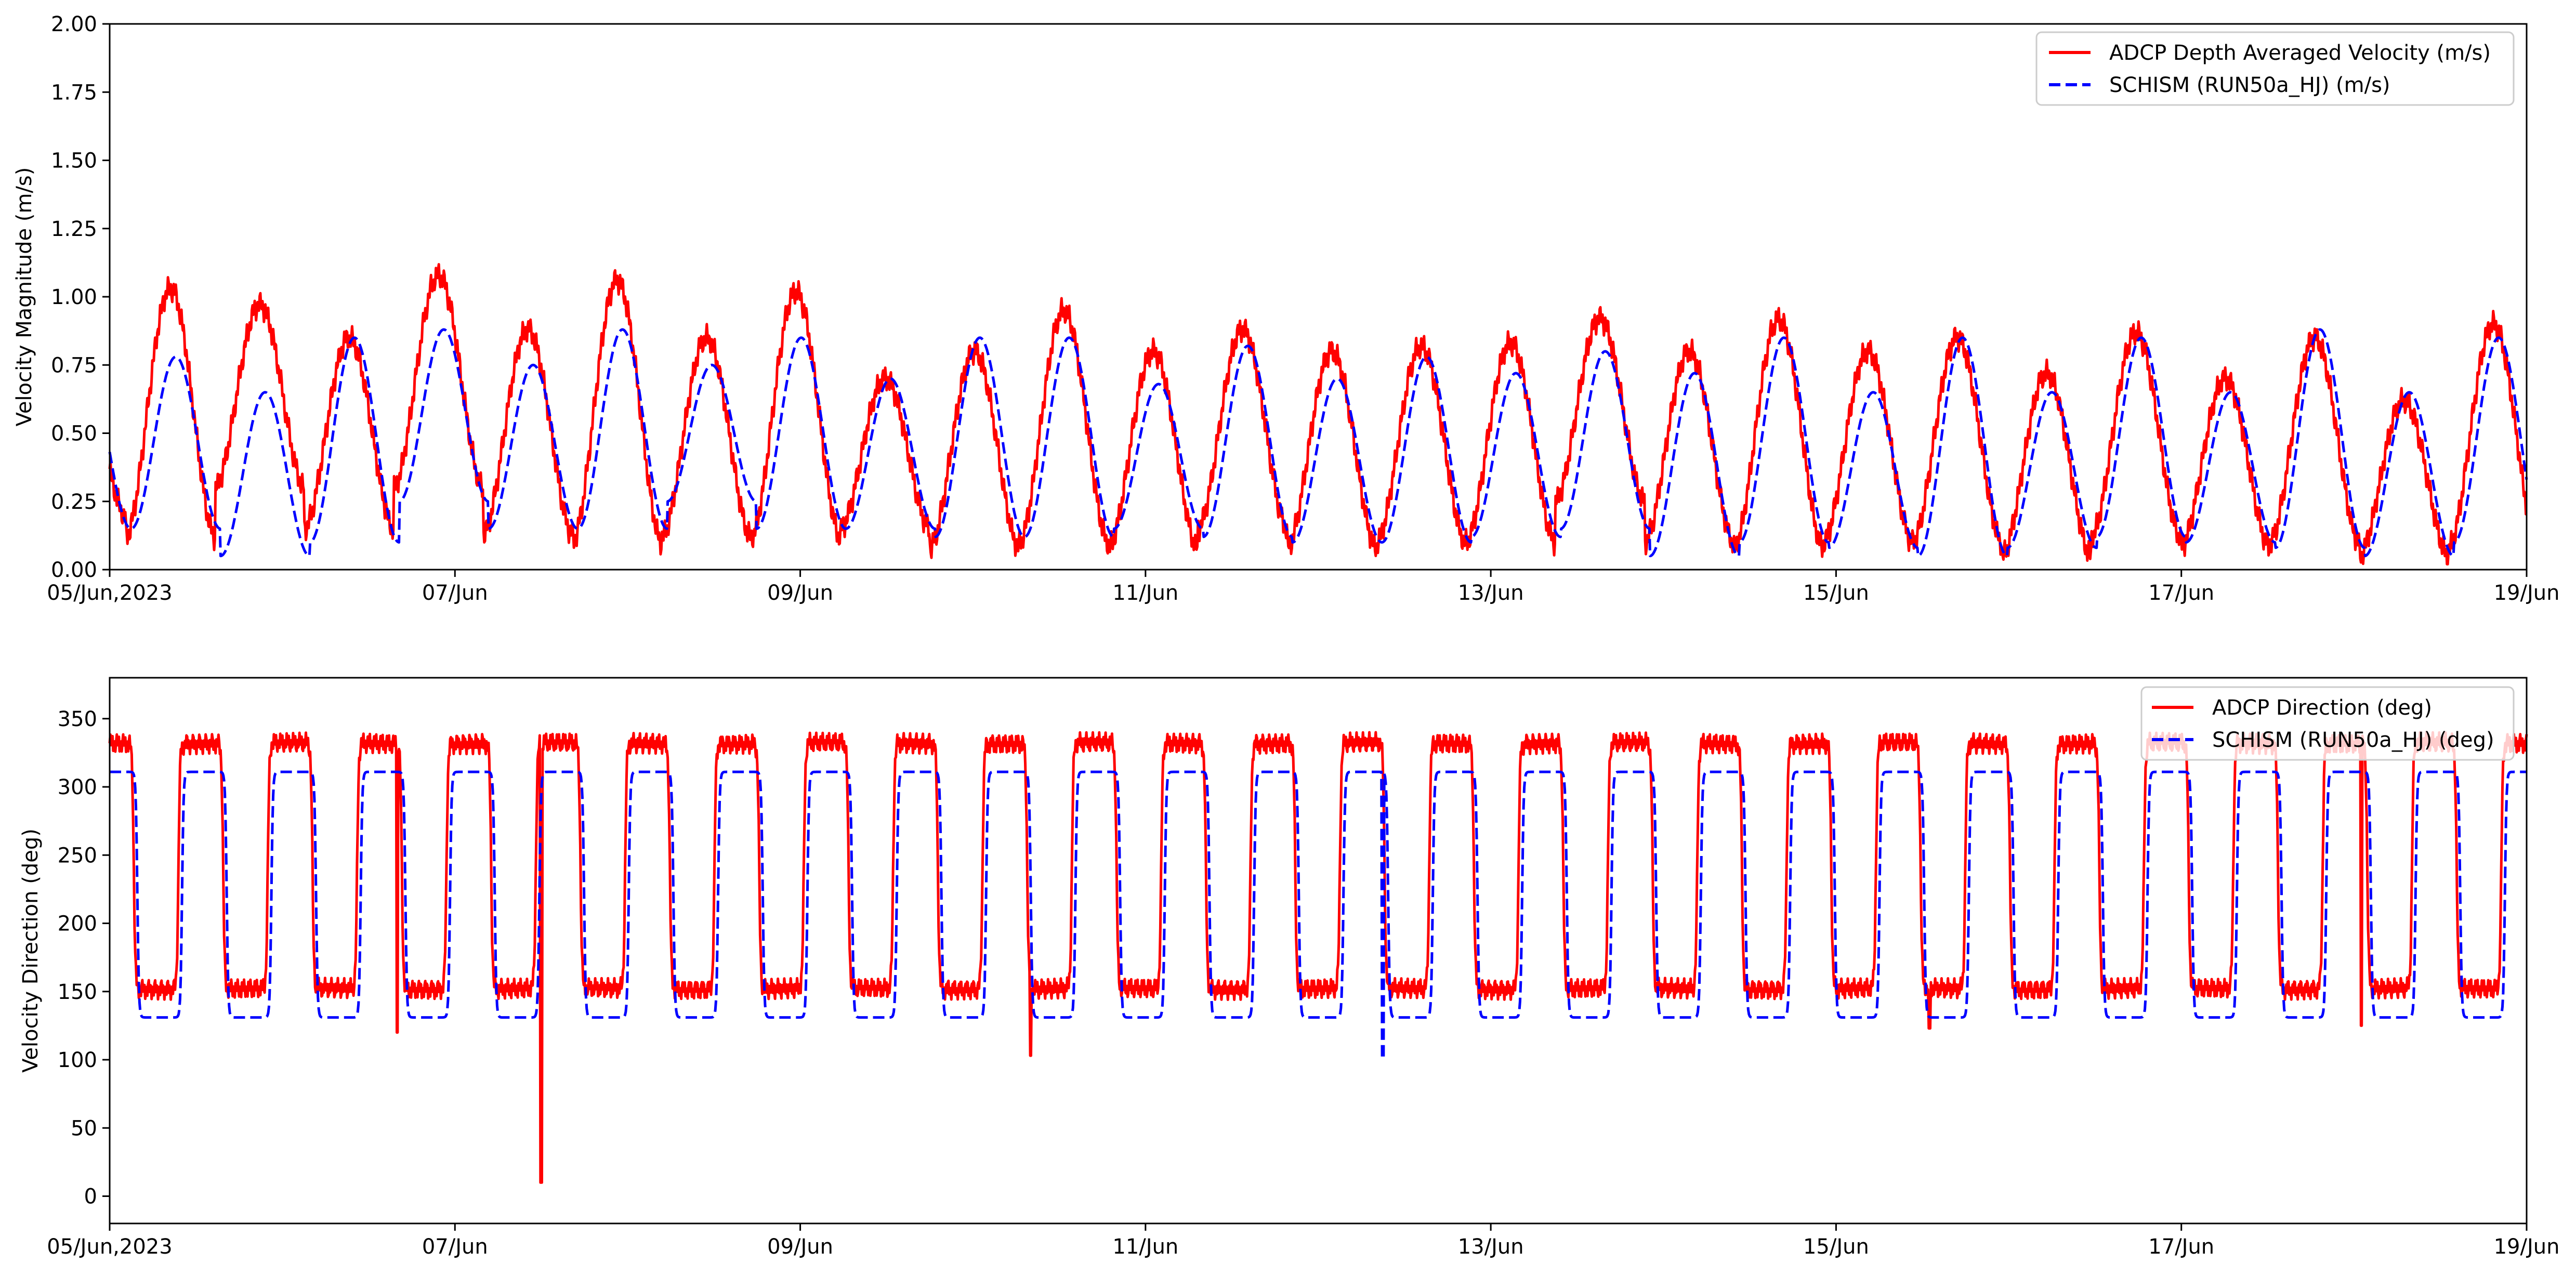 The height and width of the screenshot is (1277, 2576). What do you see at coordinates (455, 1247) in the screenshot?
I see `velocity-direction-x-tick-label: 07/Jun` at bounding box center [455, 1247].